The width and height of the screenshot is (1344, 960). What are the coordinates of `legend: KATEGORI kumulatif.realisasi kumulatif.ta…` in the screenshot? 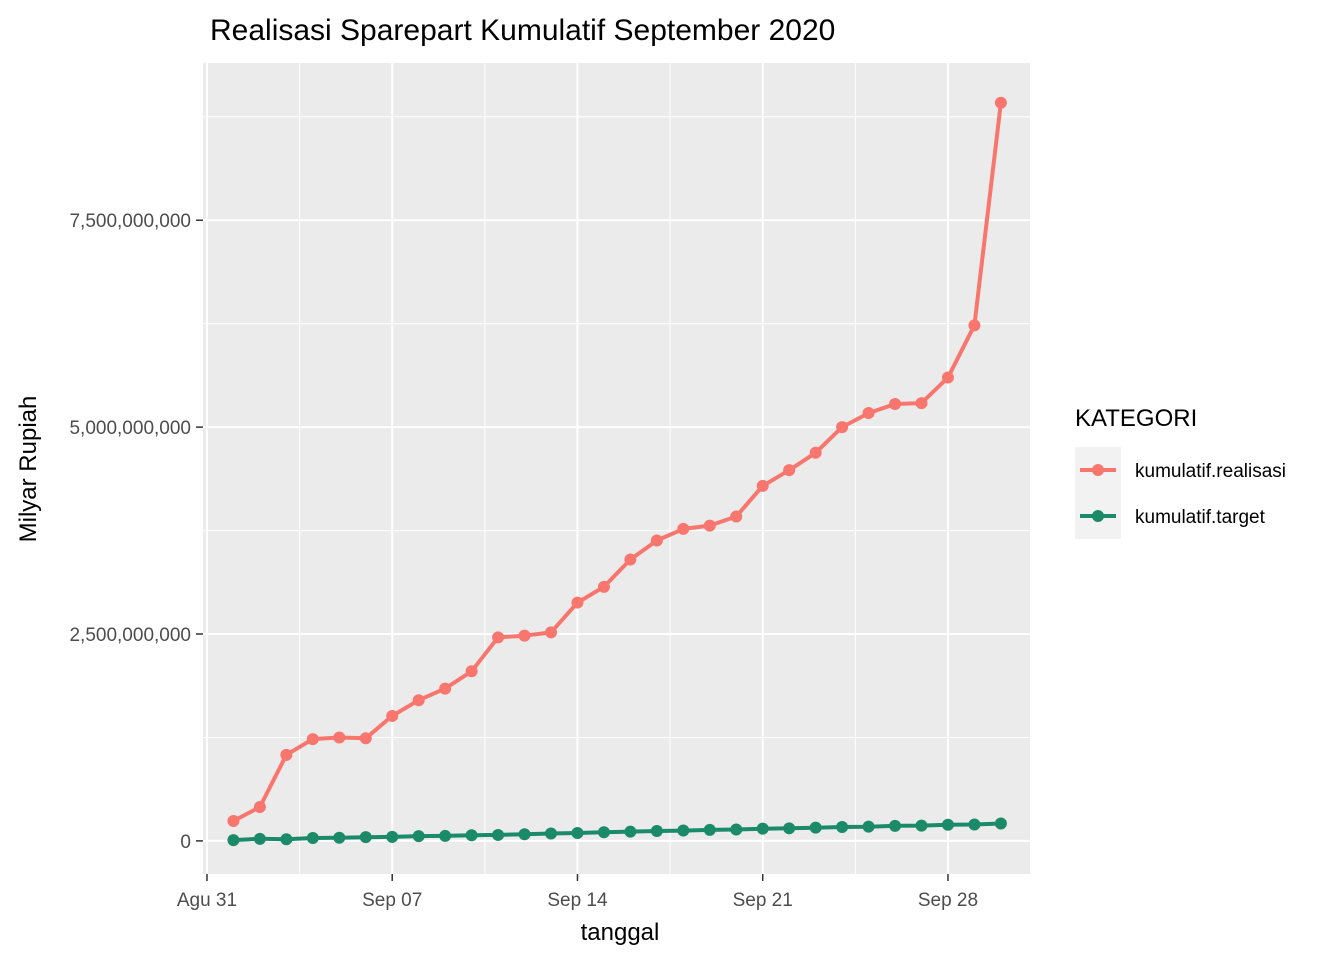 It's located at (1180, 472).